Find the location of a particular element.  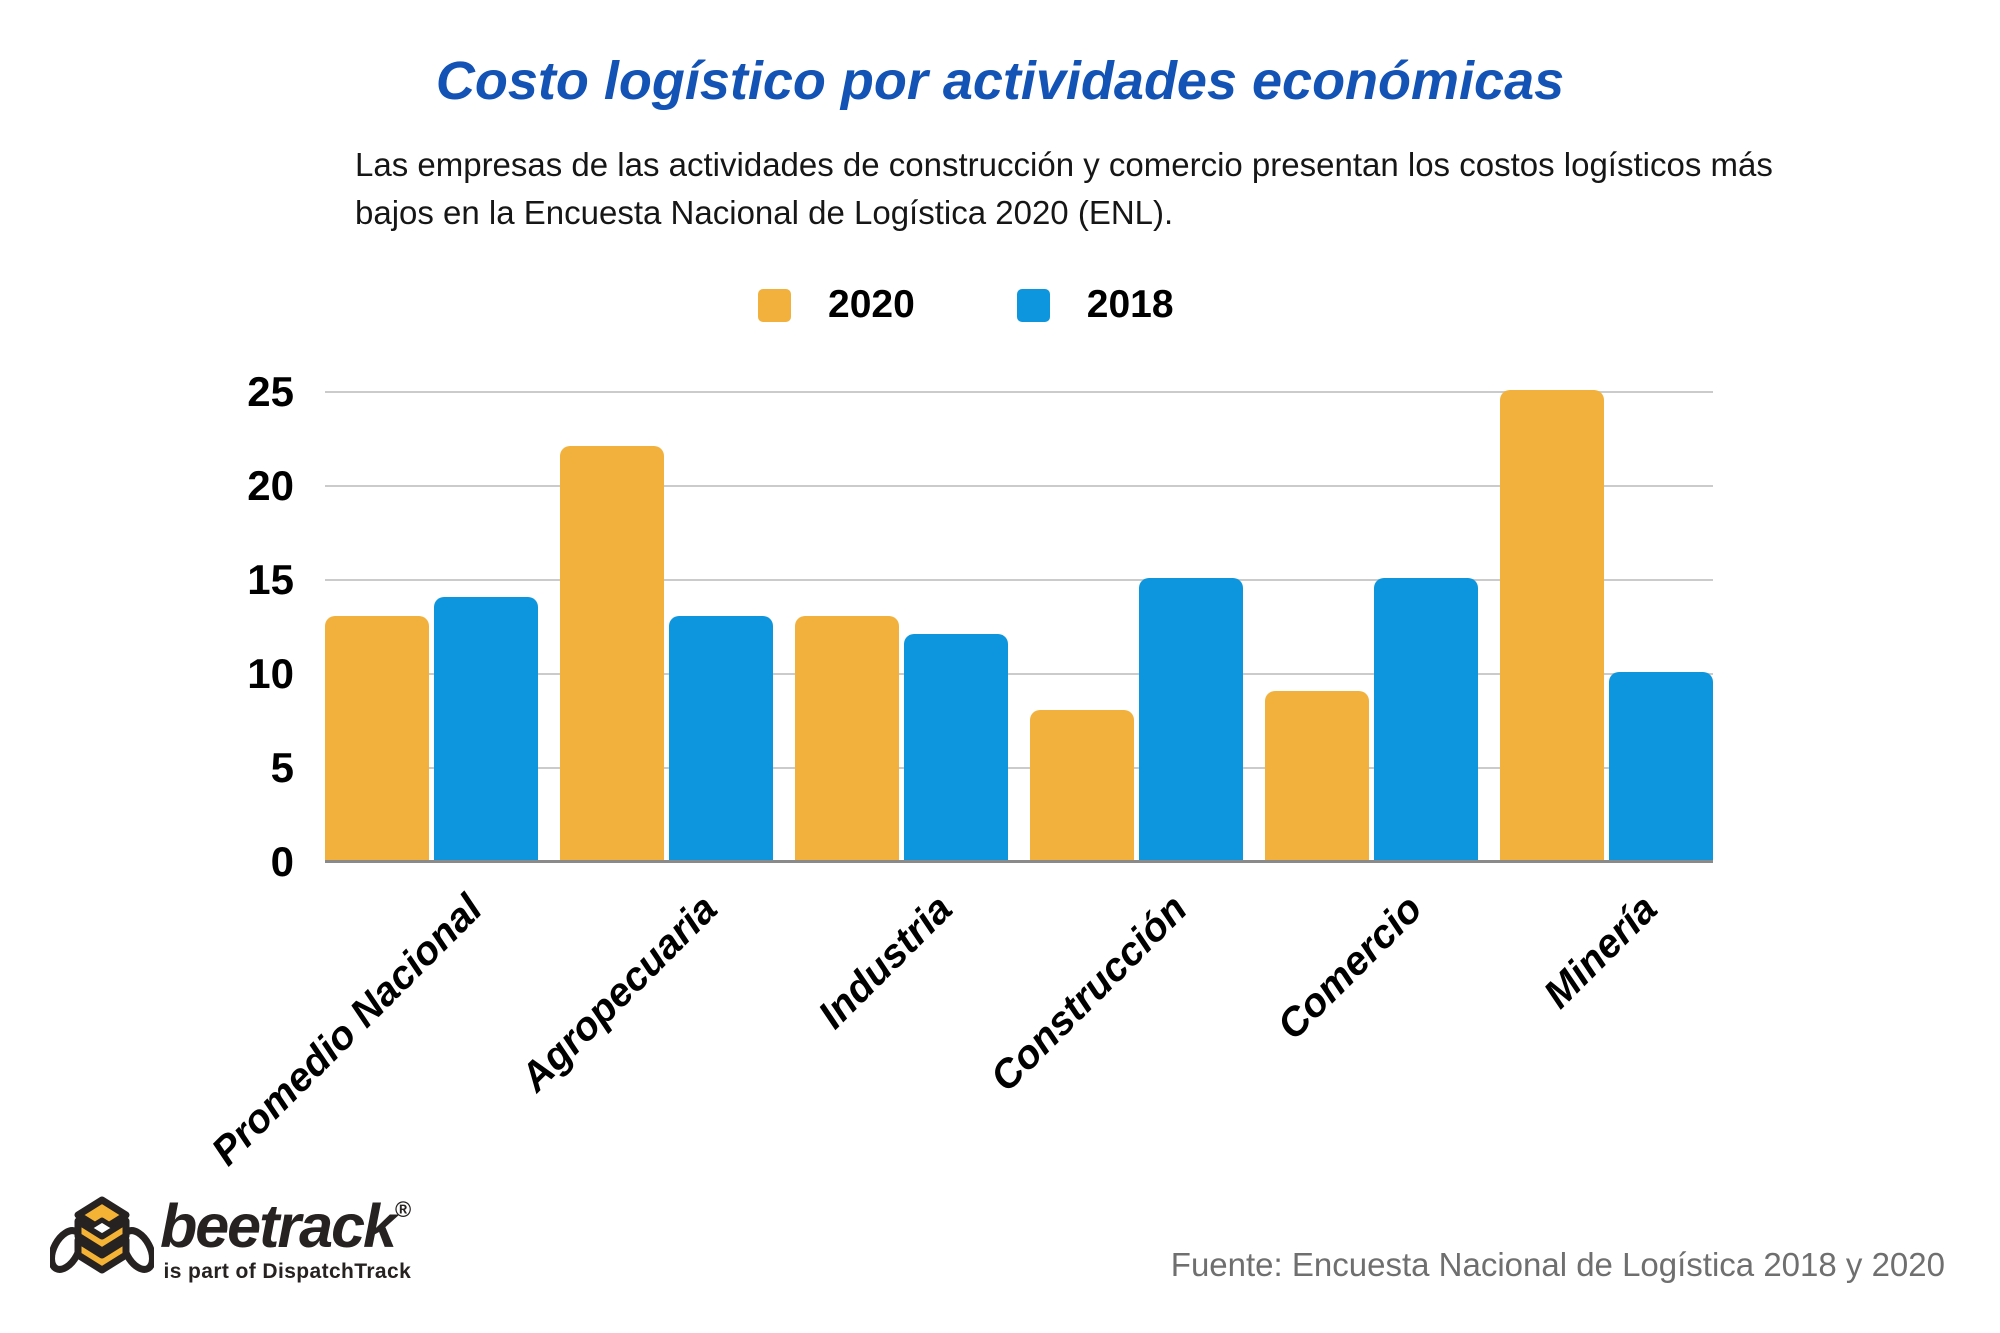

x-axis-line is located at coordinates (1019, 861).